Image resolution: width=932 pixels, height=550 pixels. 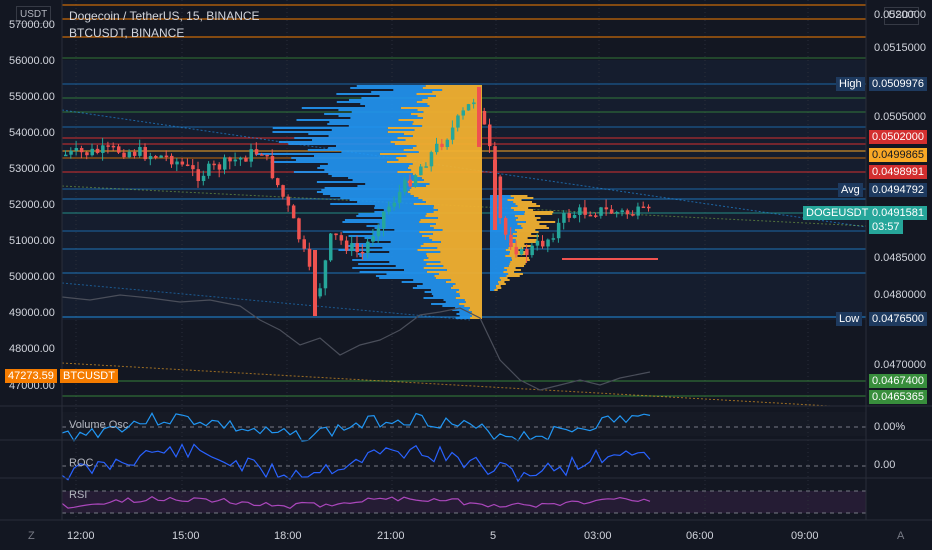 I want to click on time-tick: 12:00, so click(x=81, y=536).